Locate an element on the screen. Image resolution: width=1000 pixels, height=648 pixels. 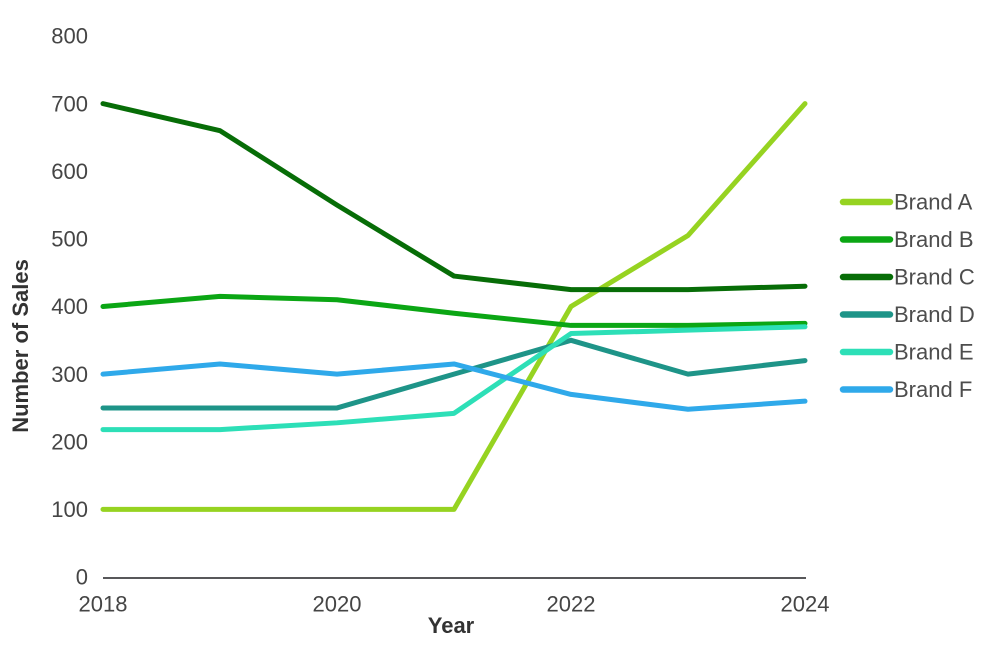
legend-item-brand-f: Brand F is located at coordinates (905, 389).